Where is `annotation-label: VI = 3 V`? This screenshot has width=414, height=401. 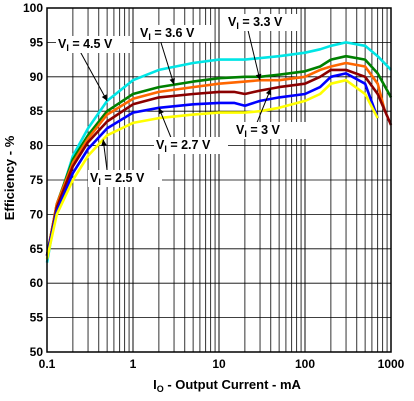 annotation-label: VI = 3 V is located at coordinates (258, 131).